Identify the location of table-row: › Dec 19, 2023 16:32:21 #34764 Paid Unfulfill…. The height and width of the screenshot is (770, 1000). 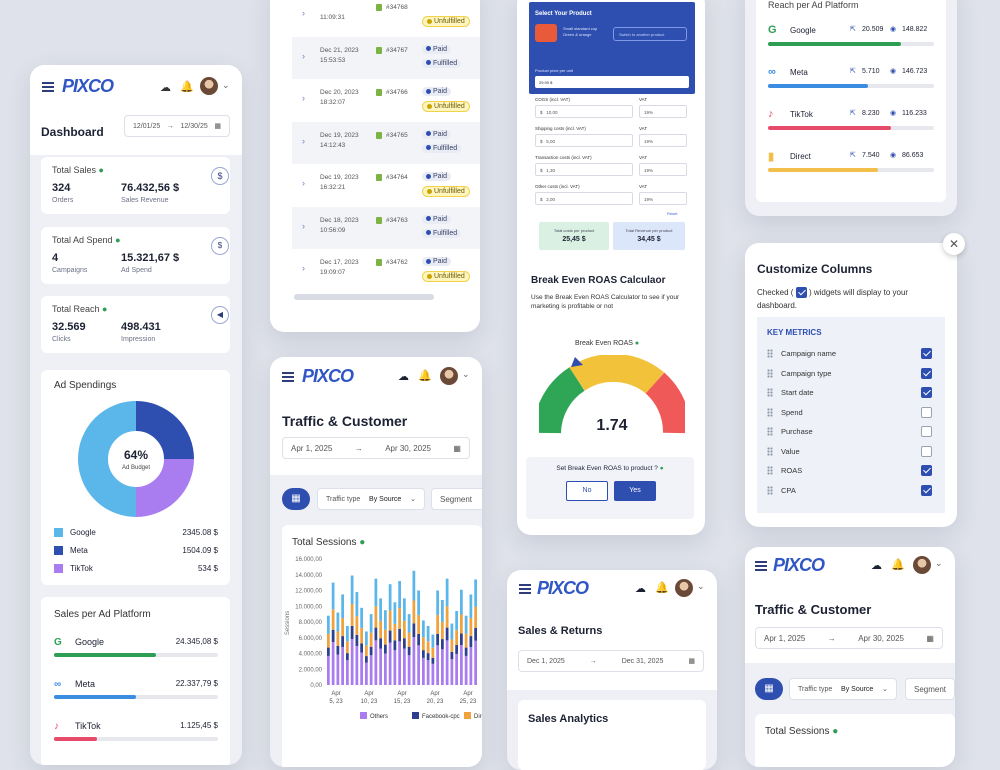
(386, 185).